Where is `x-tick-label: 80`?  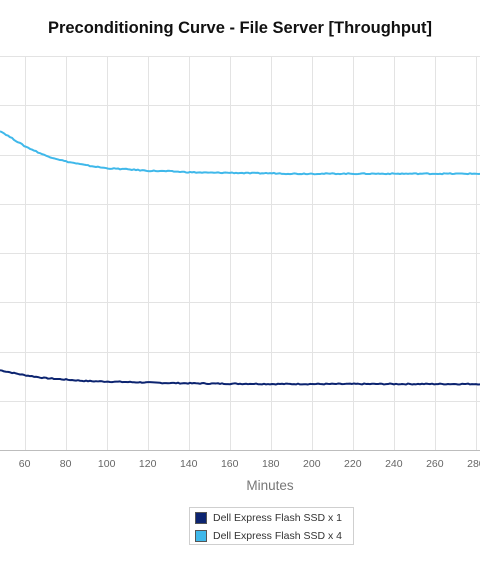
x-tick-label: 80 is located at coordinates (66, 464).